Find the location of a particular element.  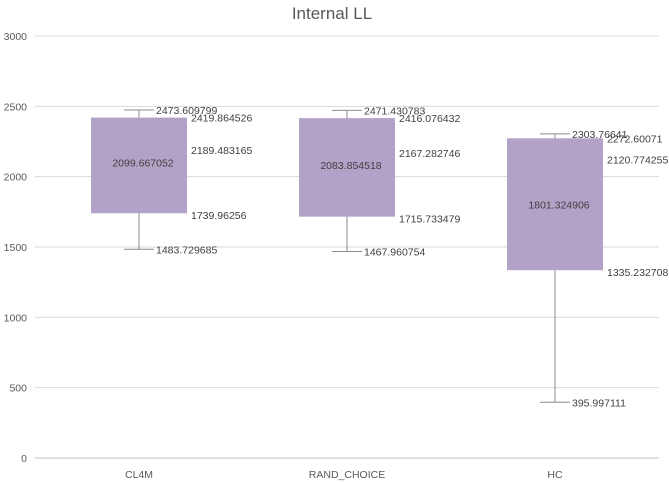

data-label-mean: 1801.324906 is located at coordinates (558, 206).